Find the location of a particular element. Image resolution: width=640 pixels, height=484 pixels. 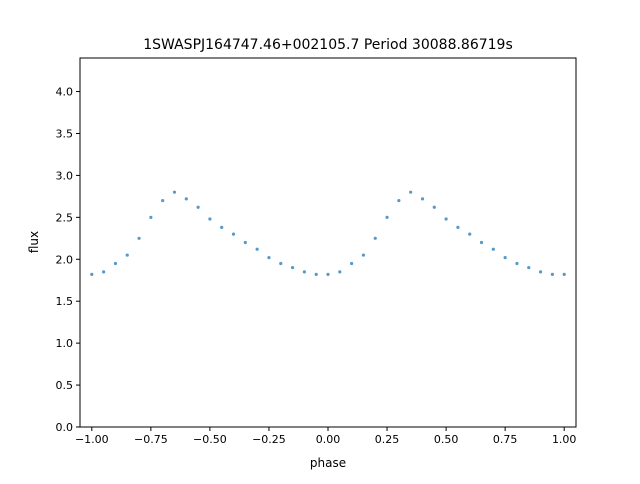

y-tick-label: 3.5 is located at coordinates (65, 133).